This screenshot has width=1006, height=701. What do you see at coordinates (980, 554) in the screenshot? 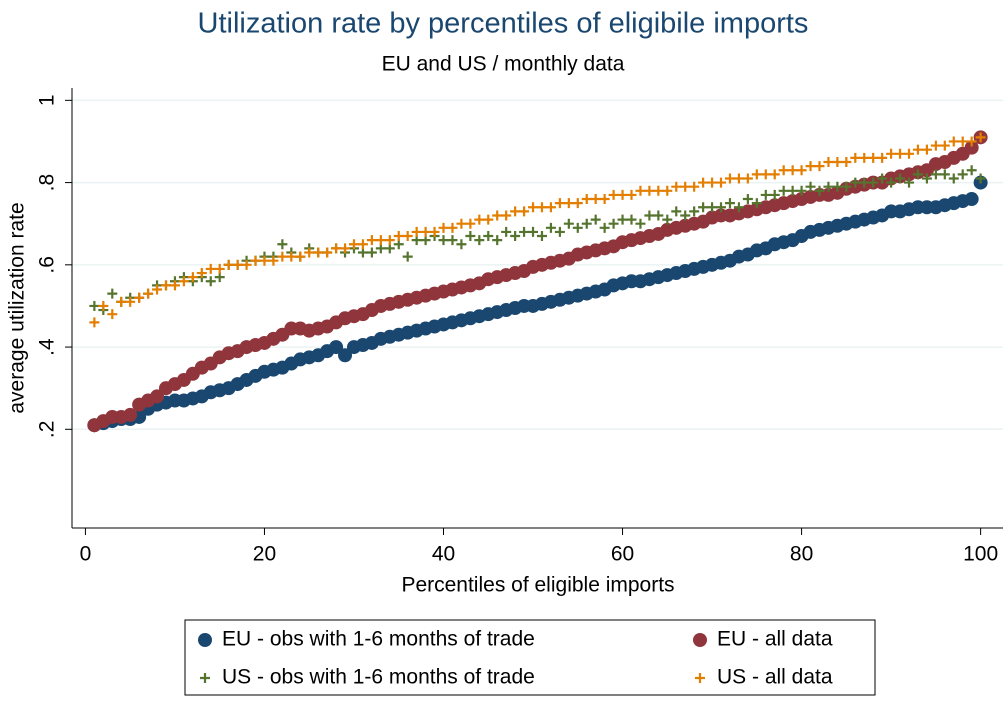
I see `x-tick-label: 100` at bounding box center [980, 554].